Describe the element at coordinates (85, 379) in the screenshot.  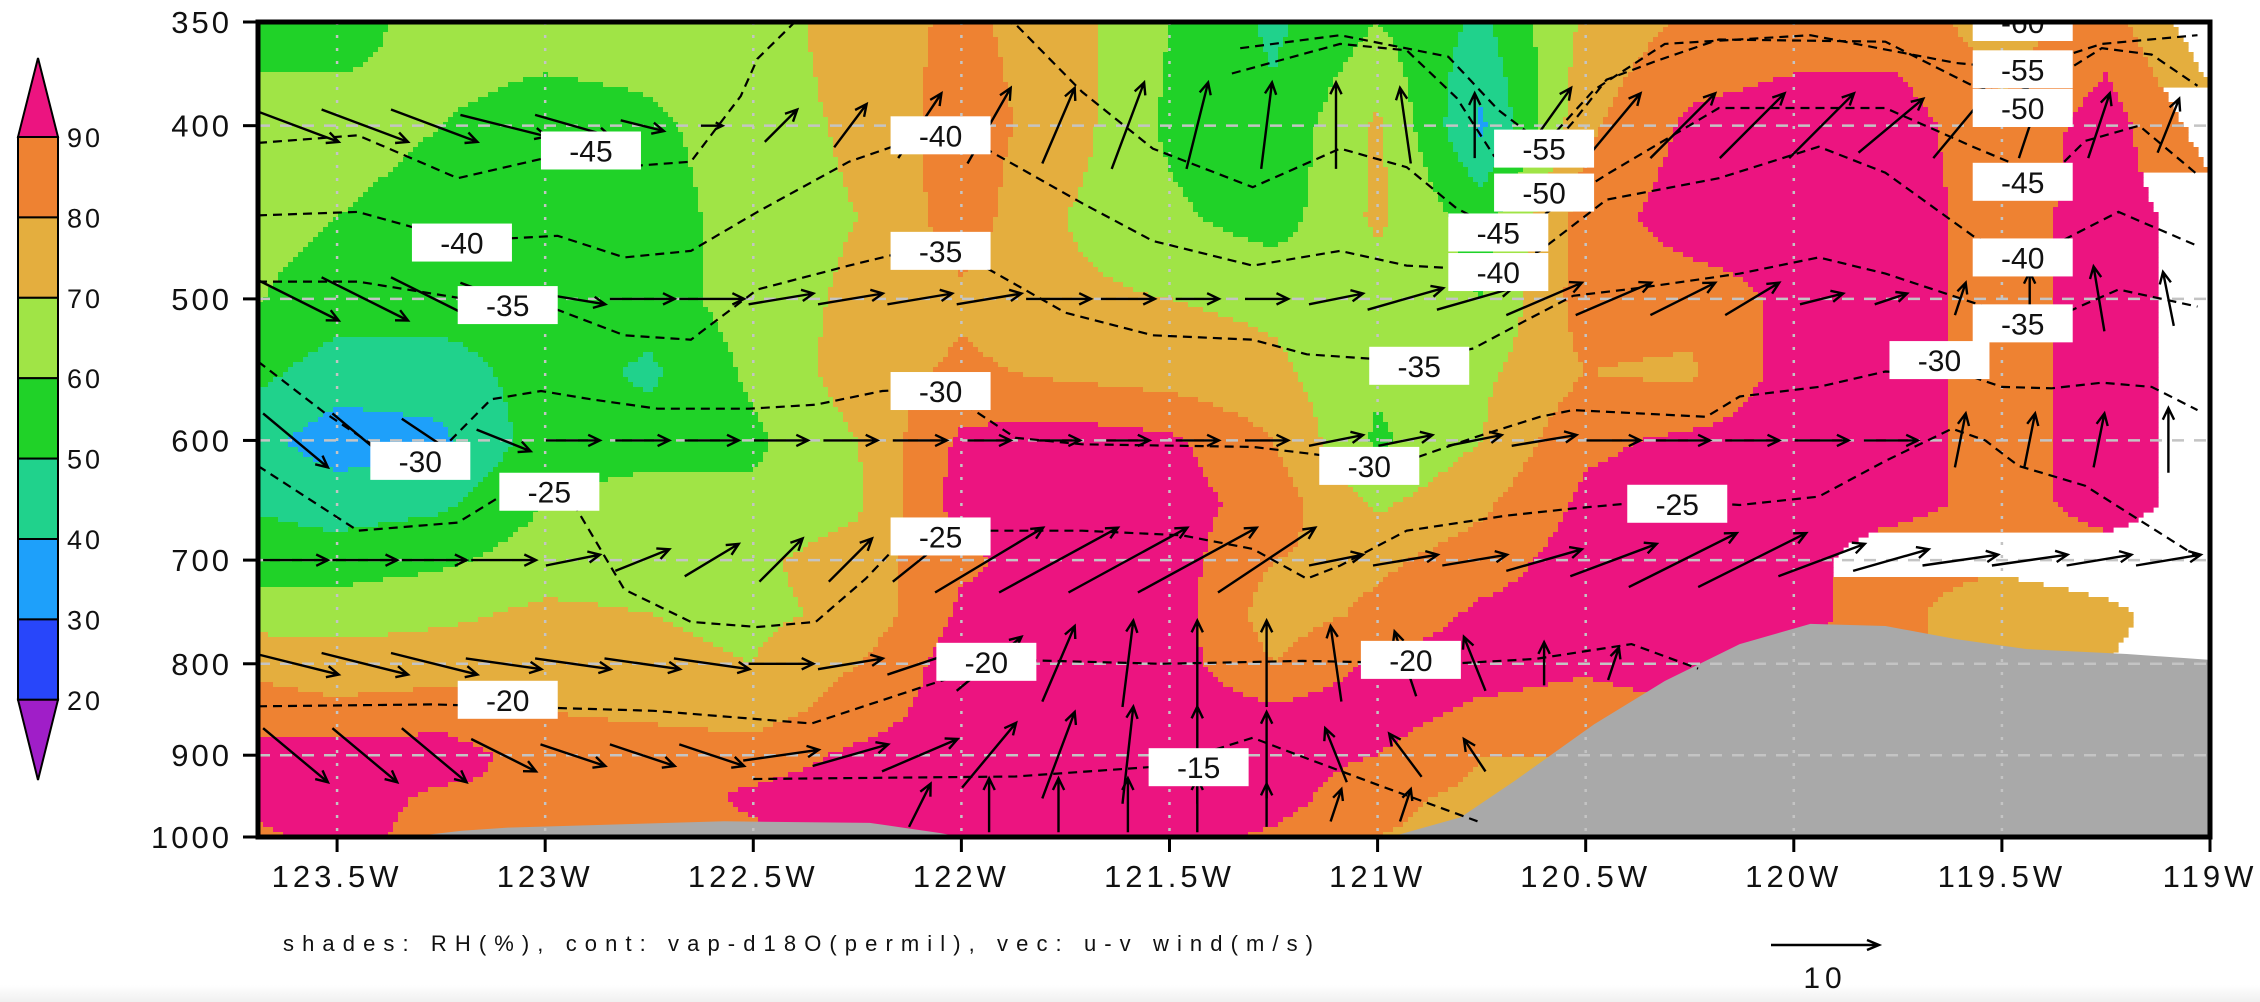
I see `colorbar-label: 60` at that location.